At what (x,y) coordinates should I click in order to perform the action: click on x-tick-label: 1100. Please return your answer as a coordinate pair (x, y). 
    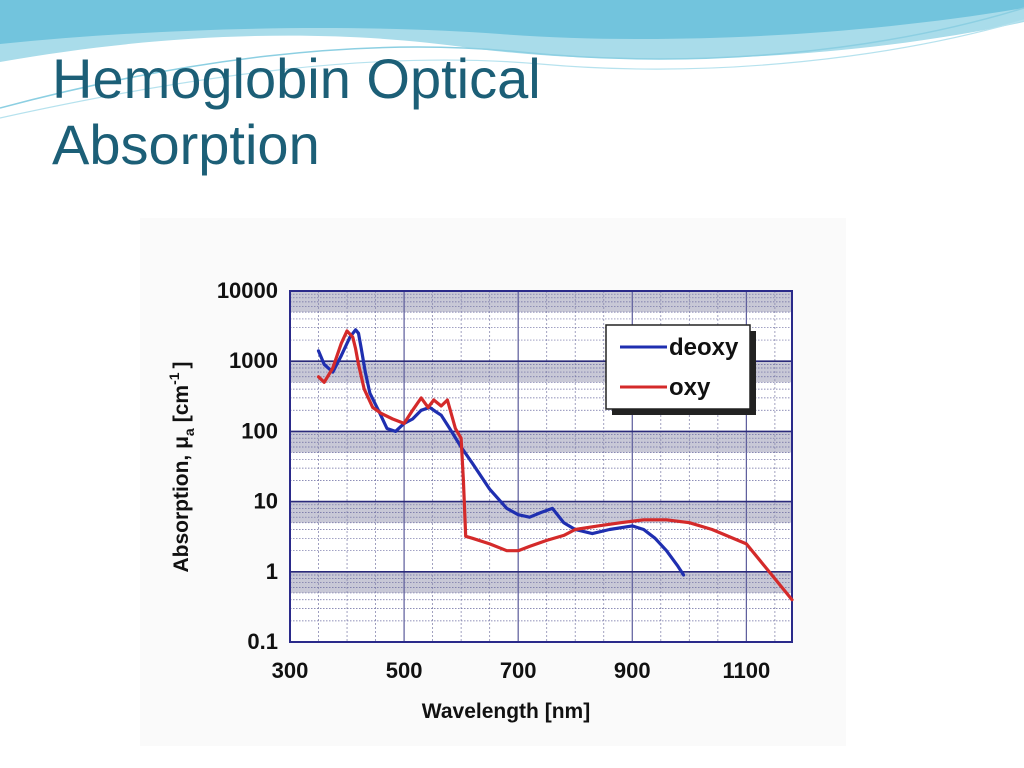
    Looking at the image, I should click on (746, 670).